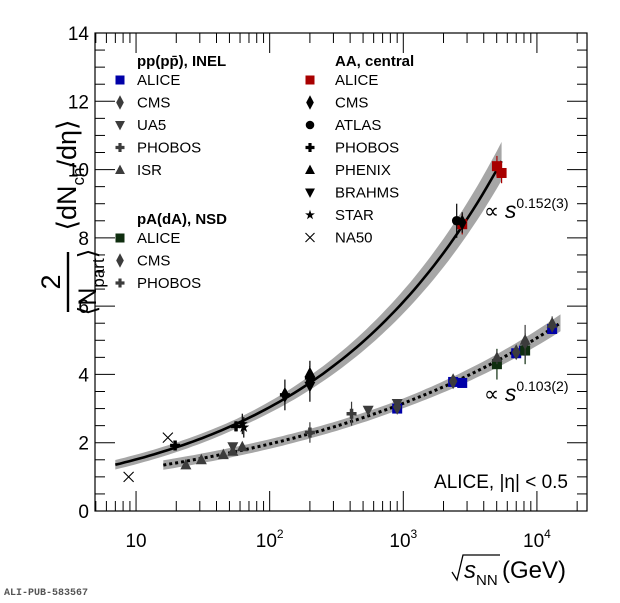  I want to click on y-tick-labels: 0 2 4 6 8 10 12 14, so click(79, 273).